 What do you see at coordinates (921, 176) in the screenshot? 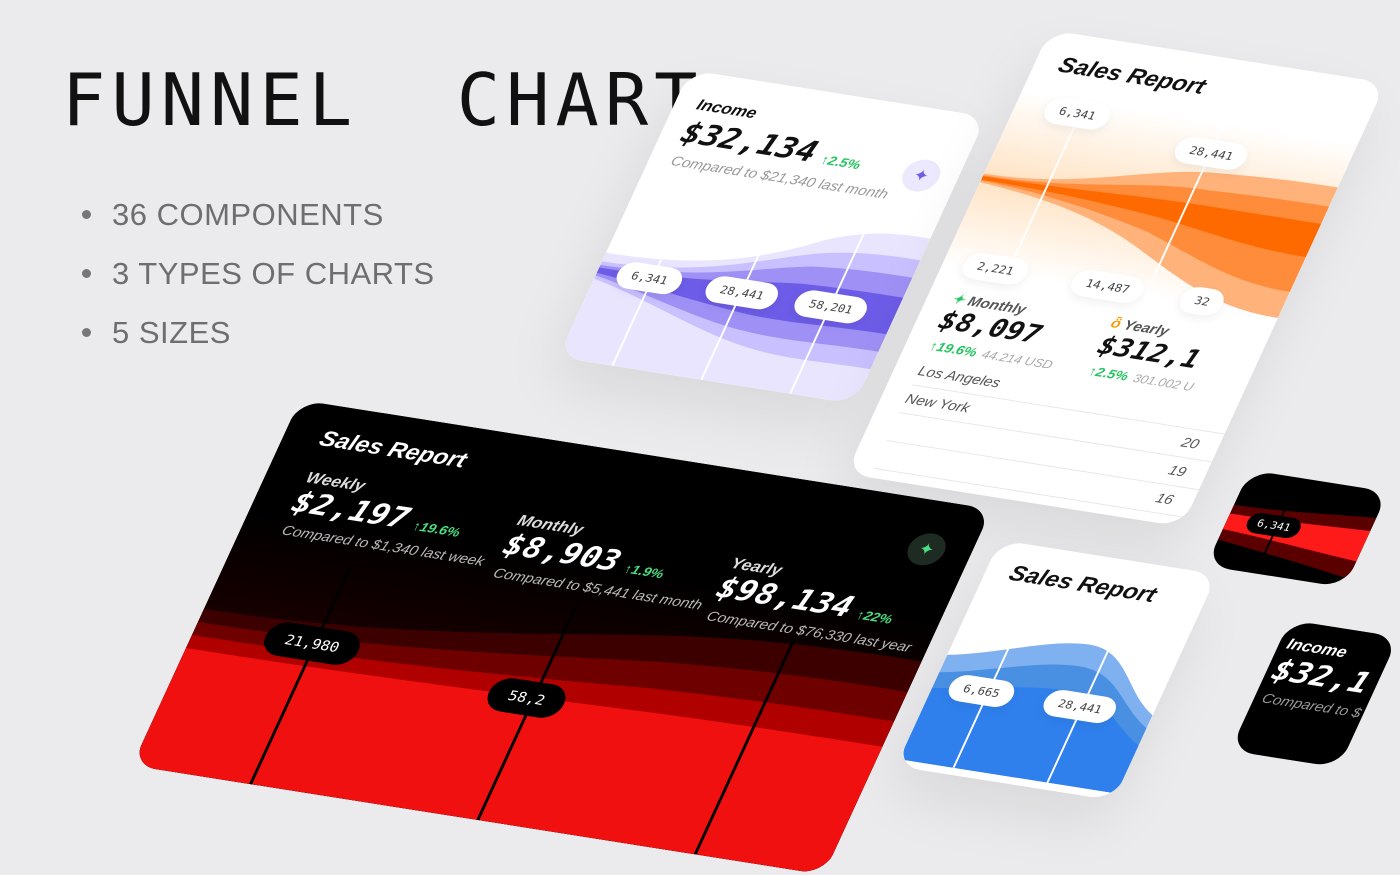
I see `sparkle-icon: ✦` at bounding box center [921, 176].